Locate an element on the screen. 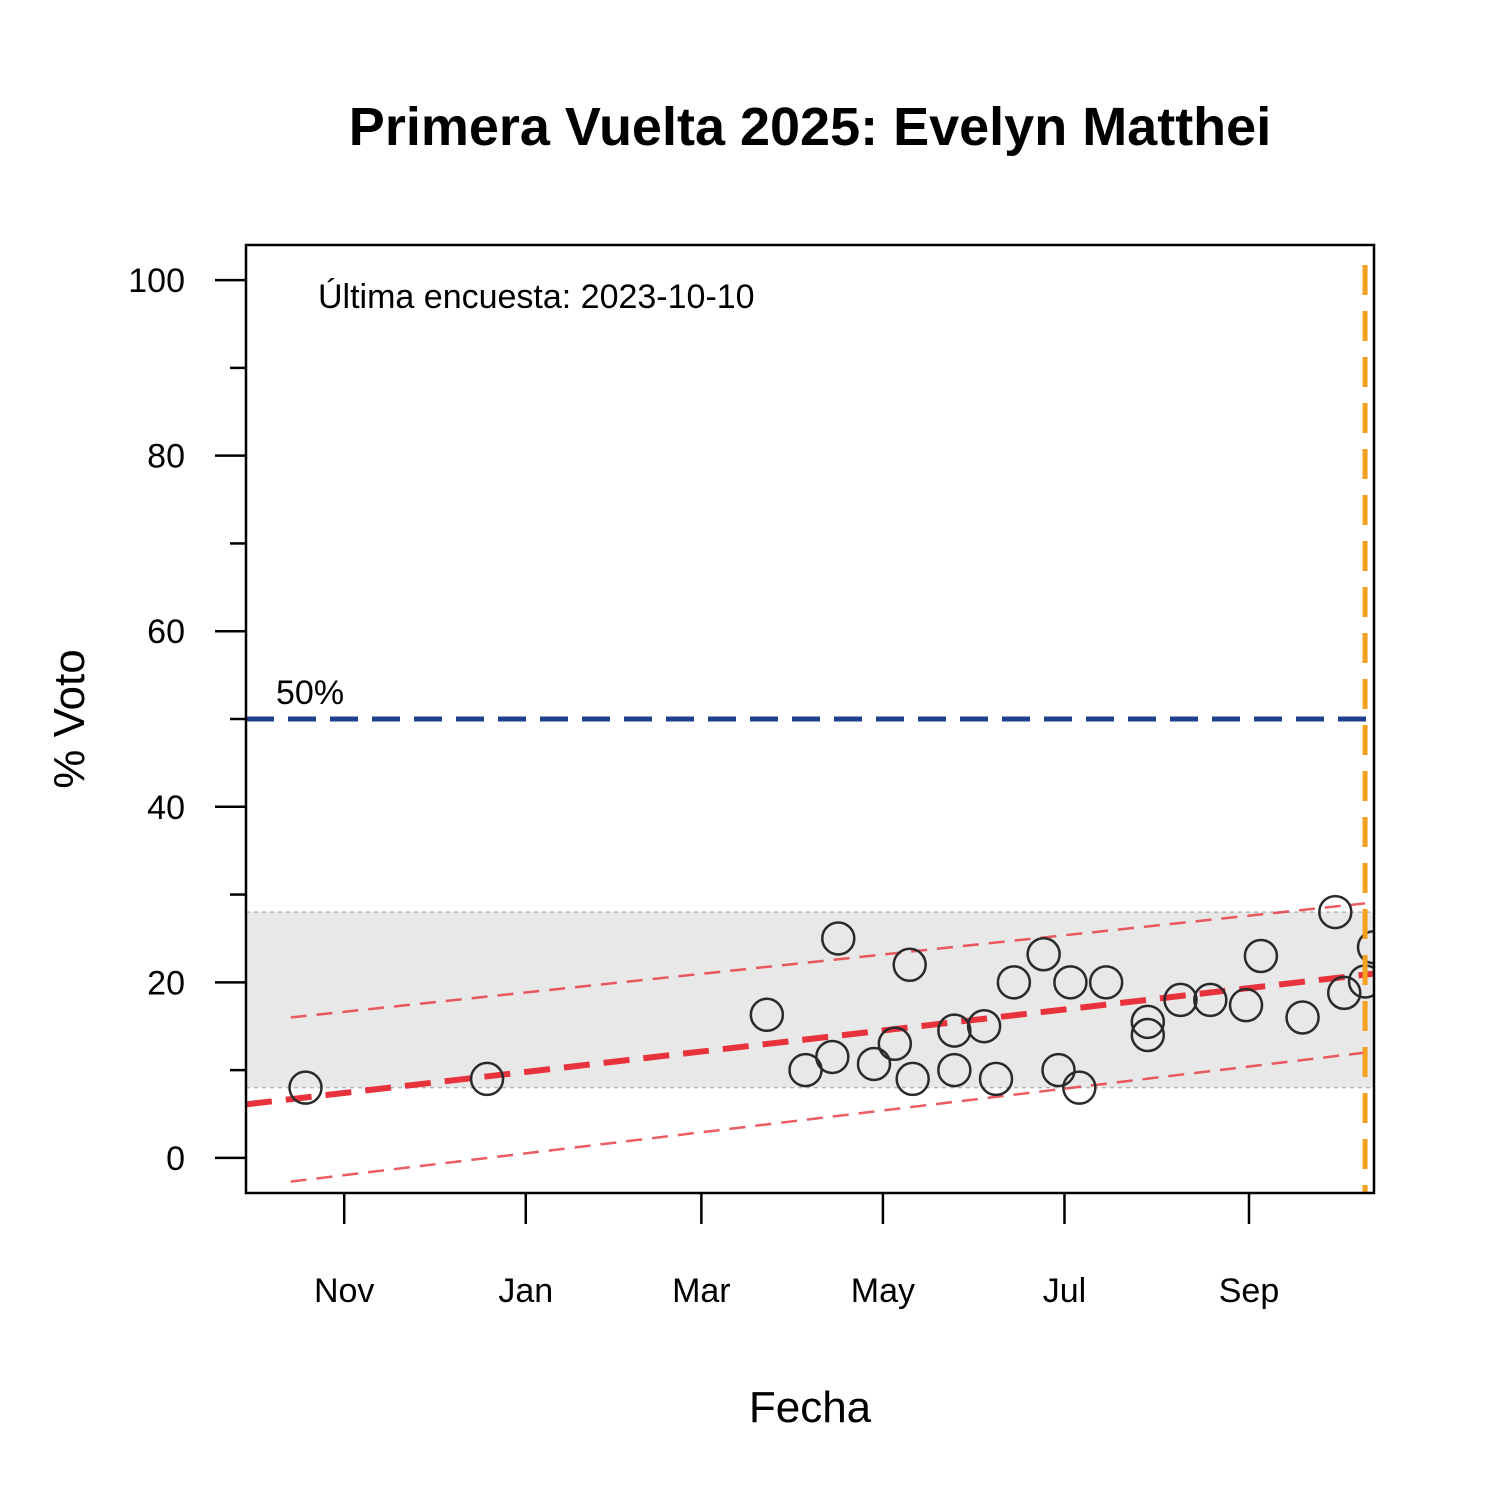 The width and height of the screenshot is (1500, 1500). trend-line is located at coordinates (810, 1039).